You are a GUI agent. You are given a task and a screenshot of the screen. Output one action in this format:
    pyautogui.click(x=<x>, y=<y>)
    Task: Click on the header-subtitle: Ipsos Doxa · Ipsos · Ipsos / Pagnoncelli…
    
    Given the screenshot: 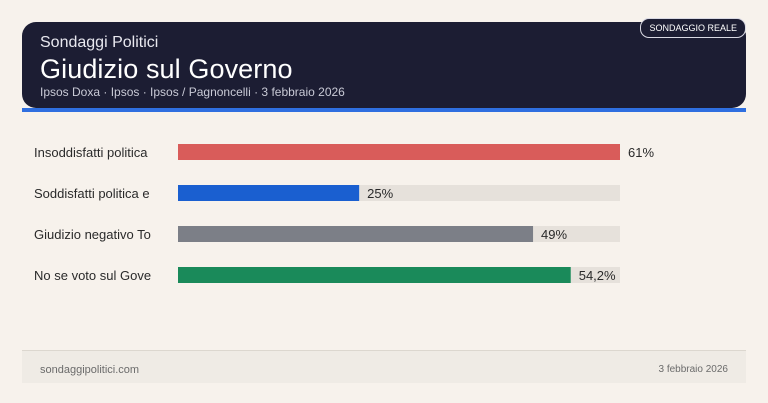 What is the action you would take?
    pyautogui.click(x=192, y=92)
    